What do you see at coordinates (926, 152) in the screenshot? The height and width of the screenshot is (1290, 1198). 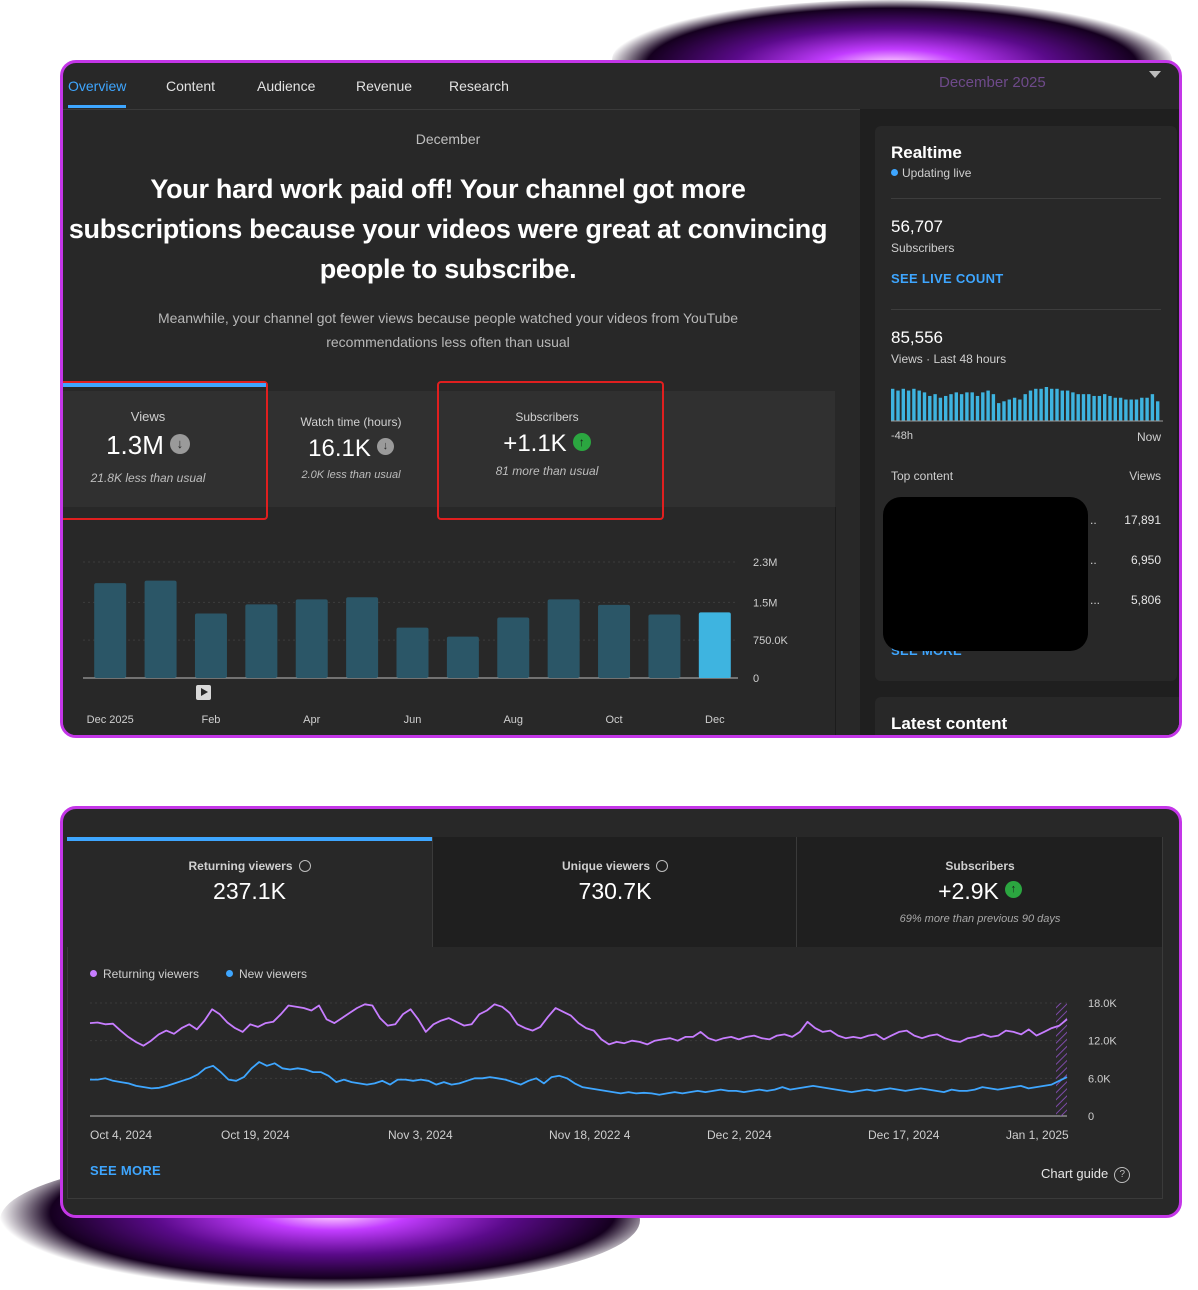 I see `realtime-title: Realtime` at bounding box center [926, 152].